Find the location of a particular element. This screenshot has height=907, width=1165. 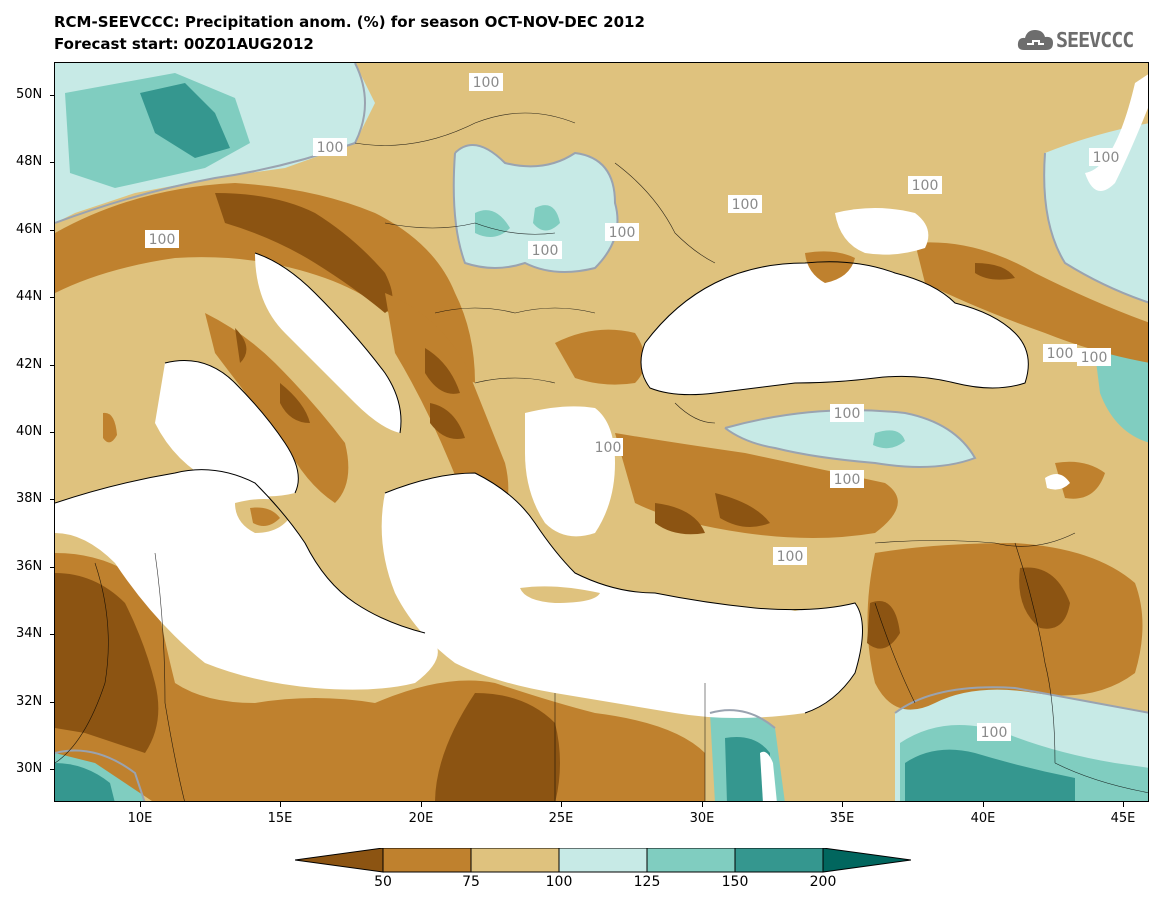

island-sicily-core is located at coordinates (265, 517).